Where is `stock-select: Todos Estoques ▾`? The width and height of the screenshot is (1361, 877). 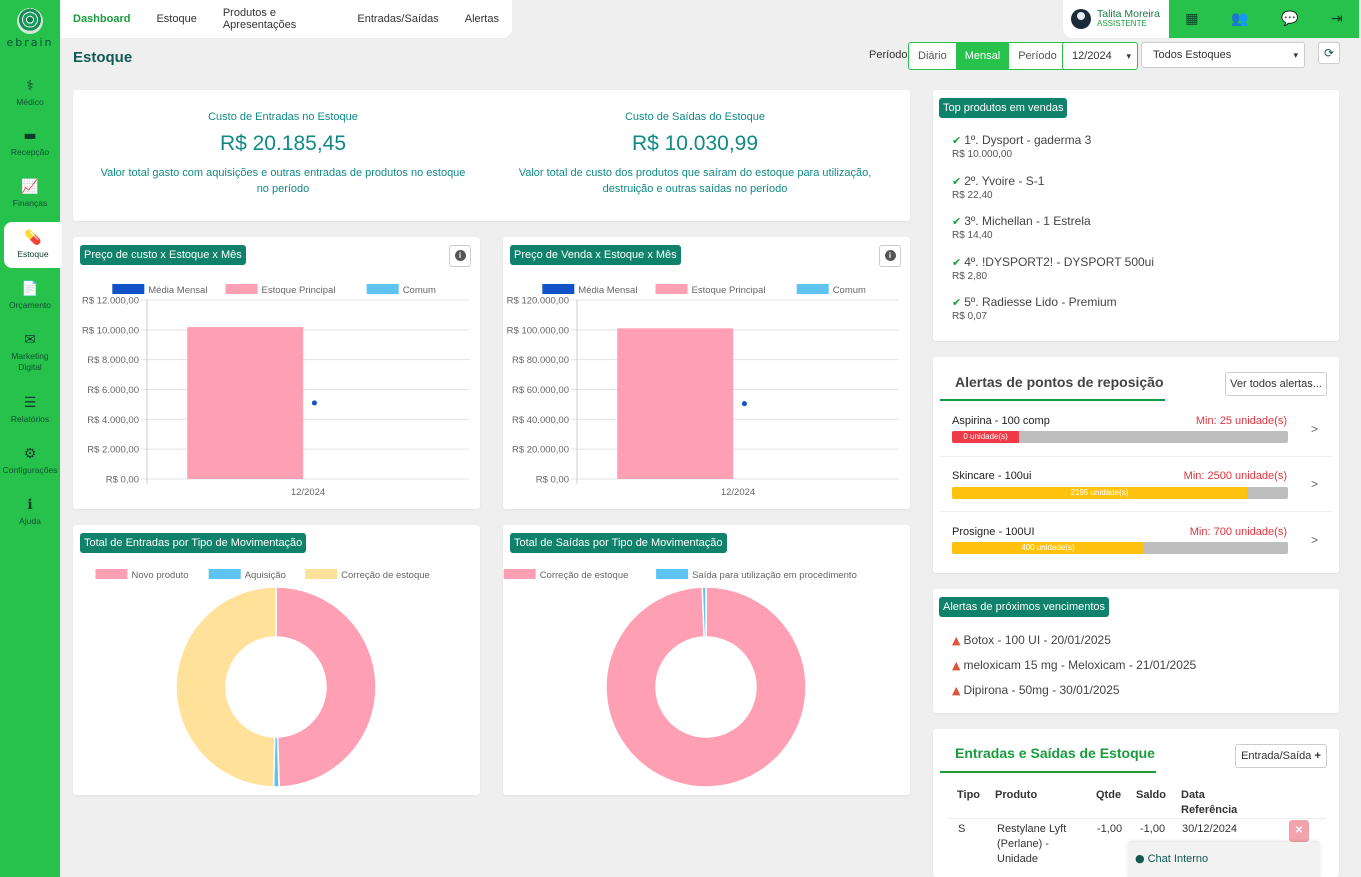
stock-select: Todos Estoques ▾ is located at coordinates (1223, 55).